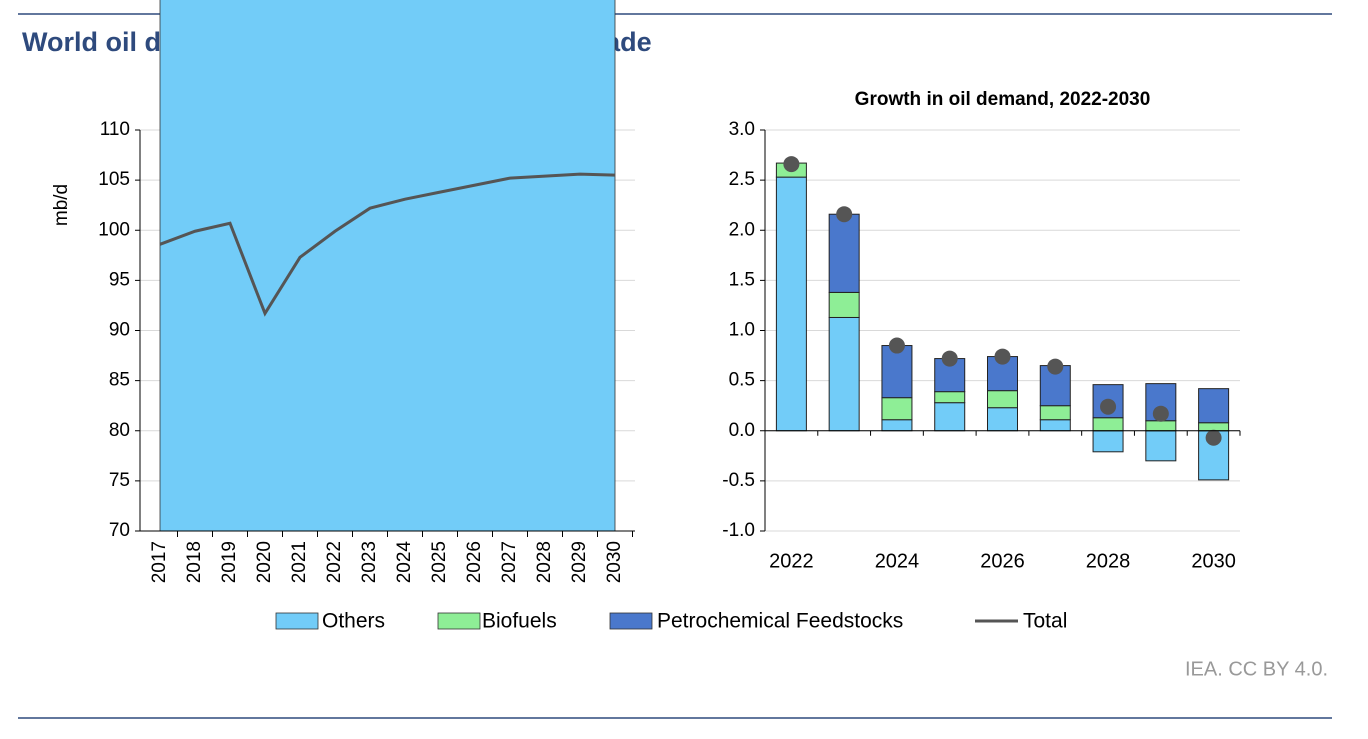  I want to click on y-tick-label: 80, so click(119, 430).